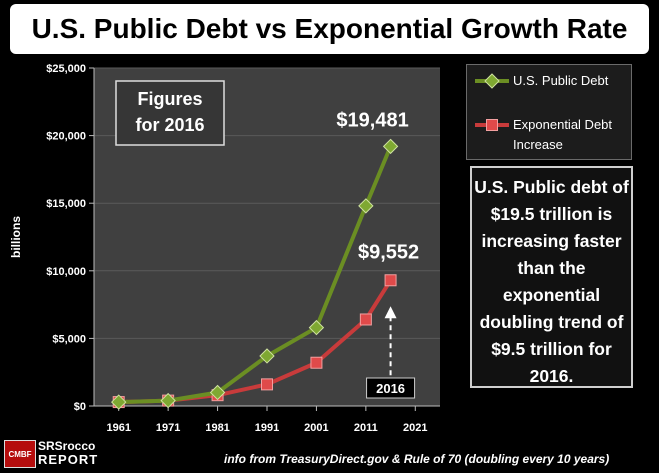 Image resolution: width=659 pixels, height=473 pixels. Describe the element at coordinates (118, 428) in the screenshot. I see `x-tick-label: 1961` at that location.